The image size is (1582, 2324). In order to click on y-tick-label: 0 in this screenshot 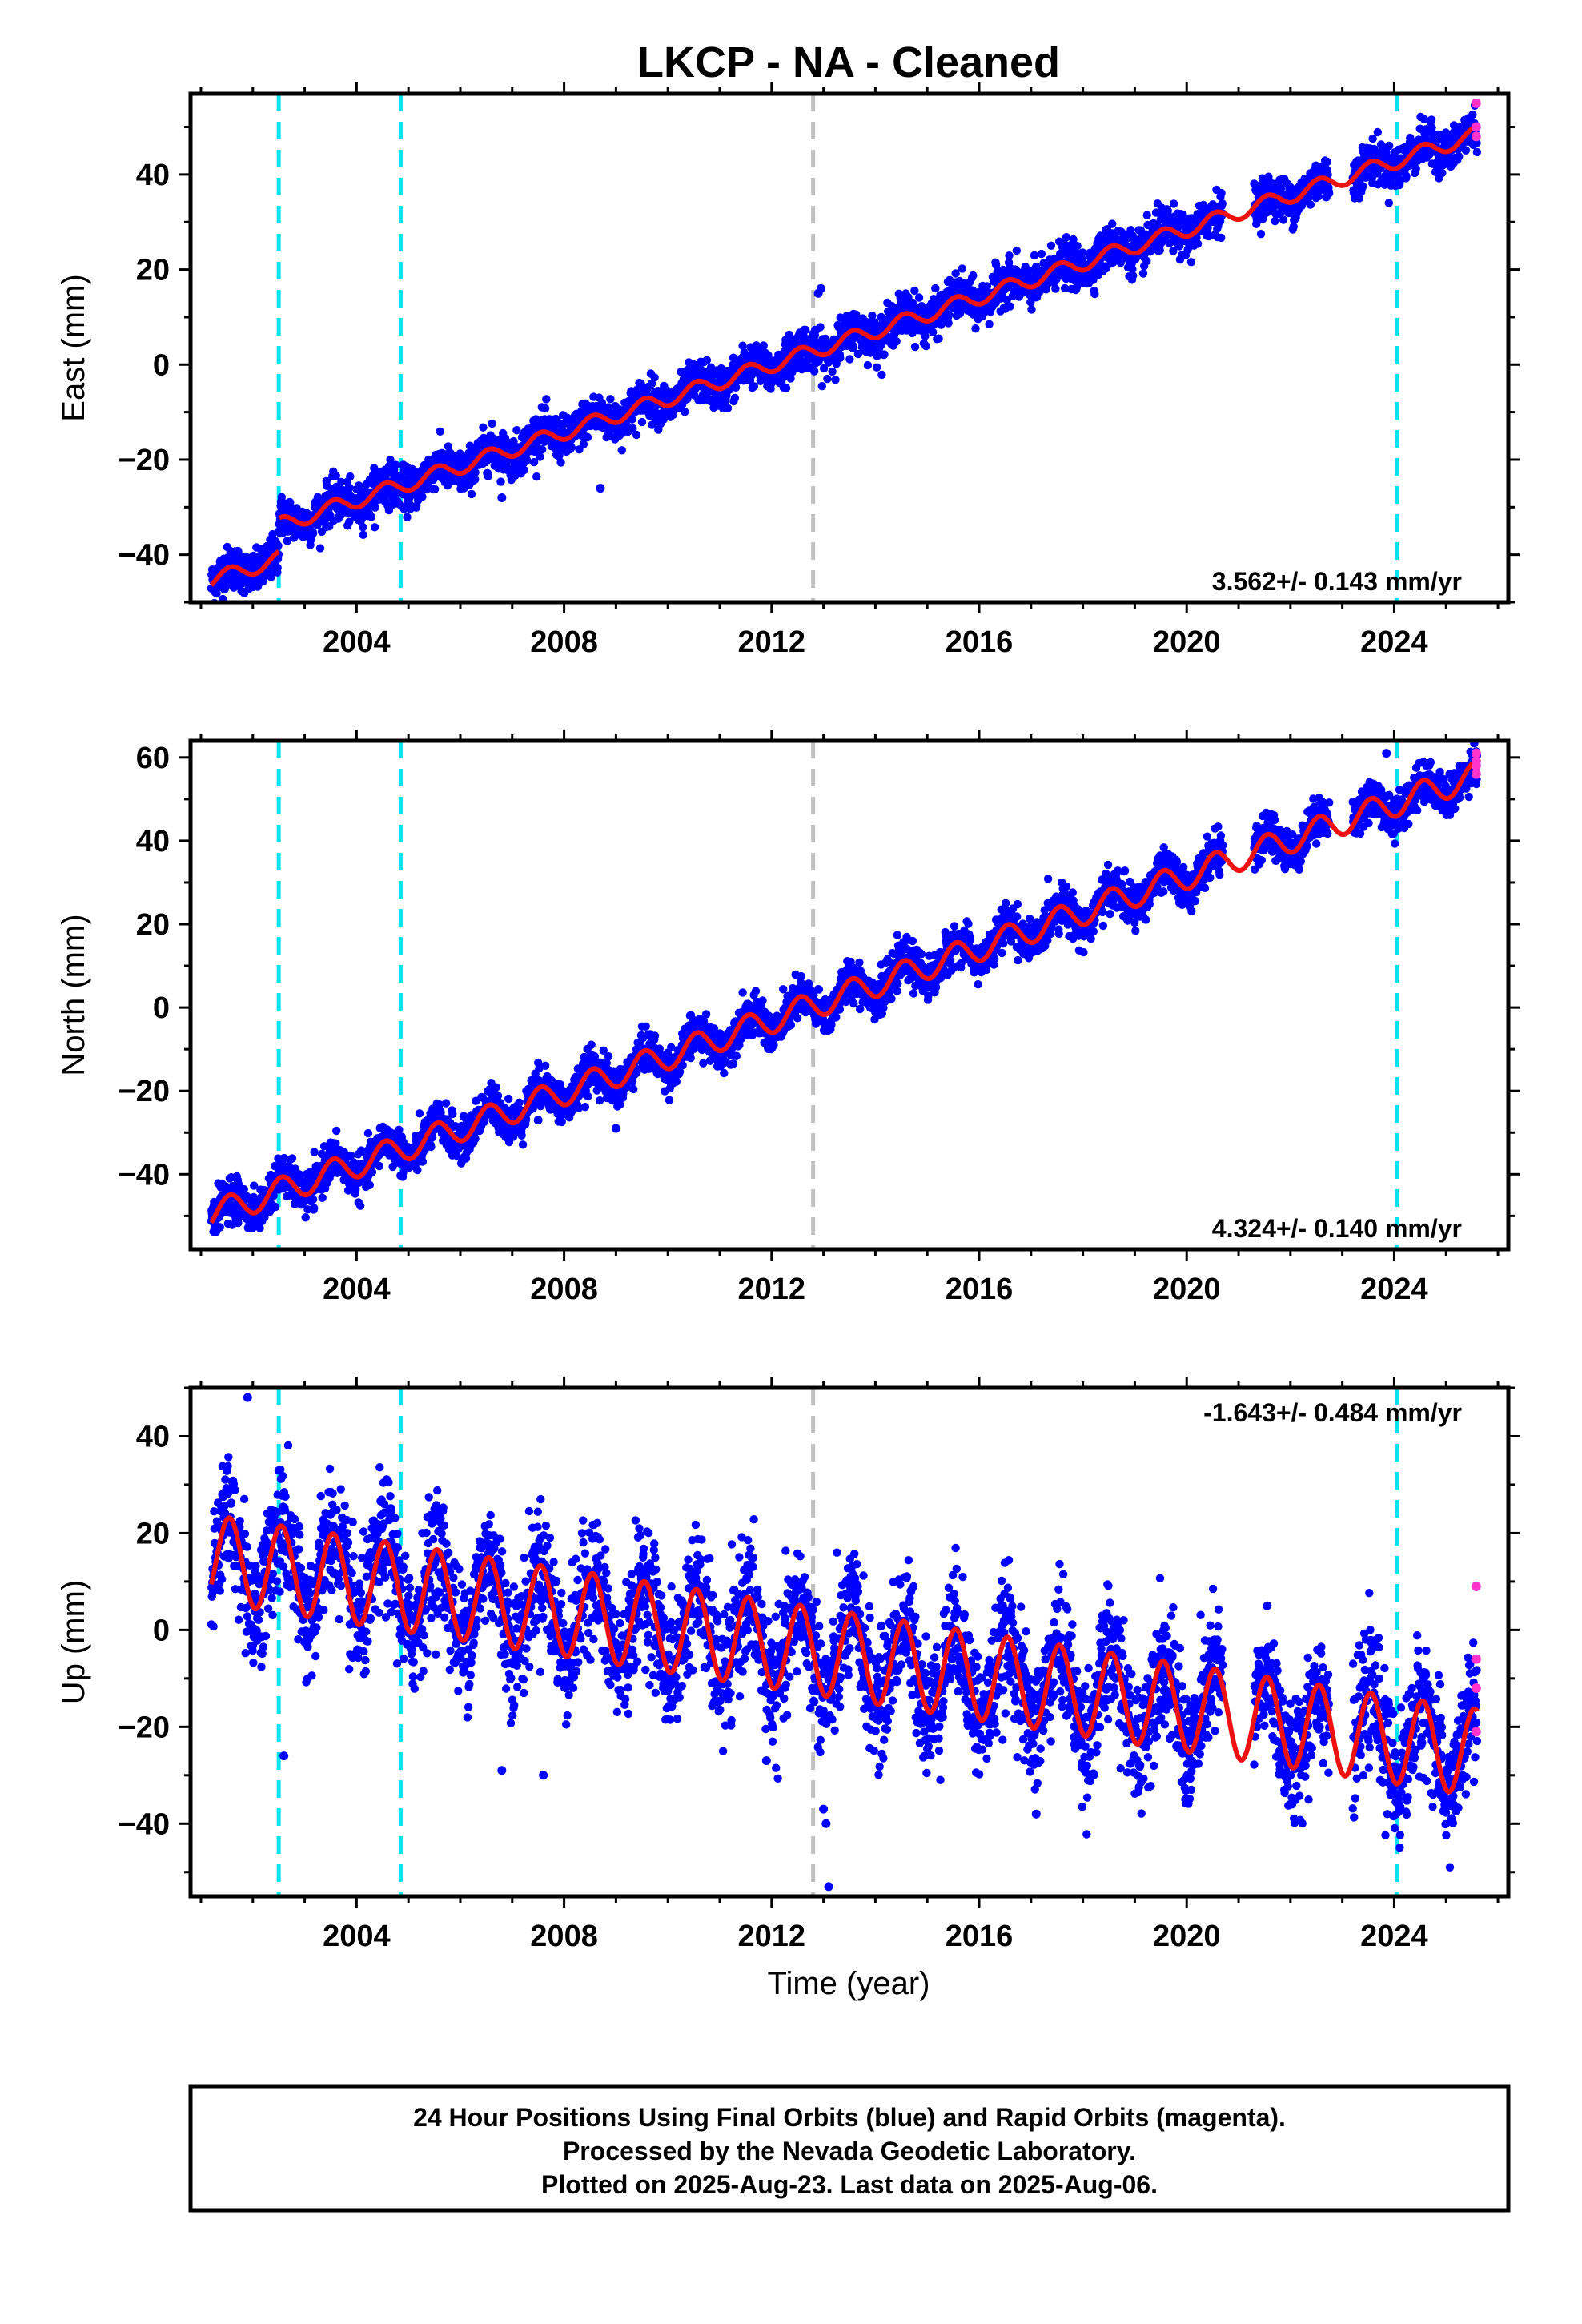, I will do `click(161, 365)`.